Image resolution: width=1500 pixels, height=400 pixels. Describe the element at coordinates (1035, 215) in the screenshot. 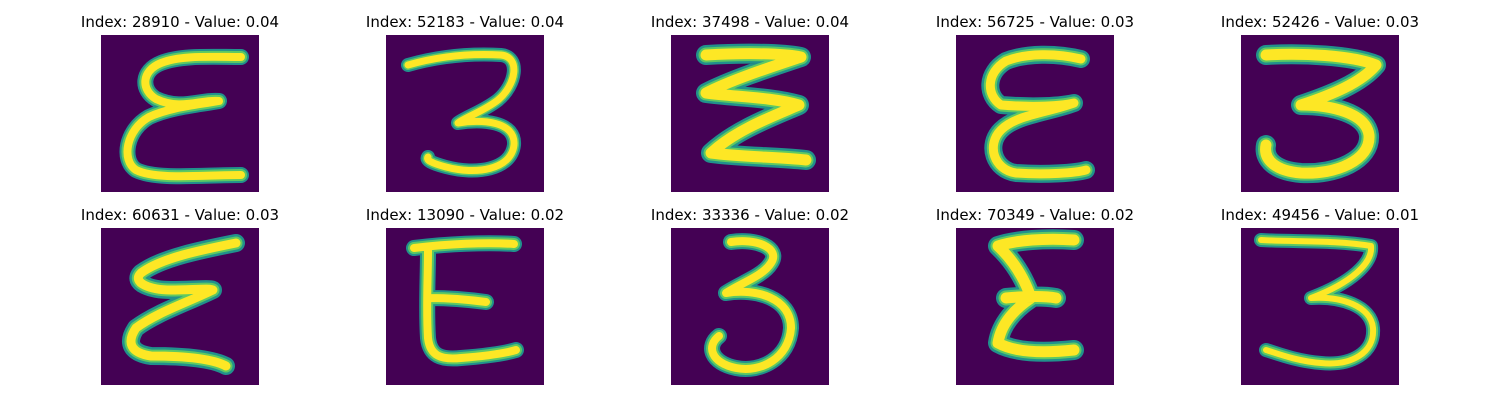

I see `panel-title: Index: 70349 - Value: 0.02` at that location.